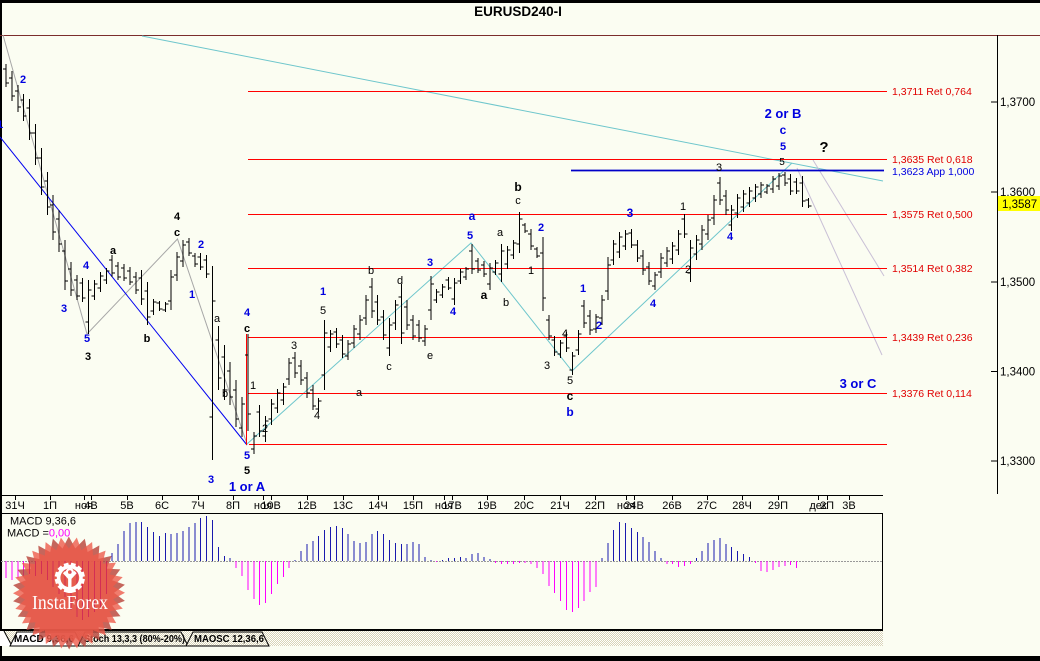  I want to click on svg-text: 1,3300, so click(1017, 462).